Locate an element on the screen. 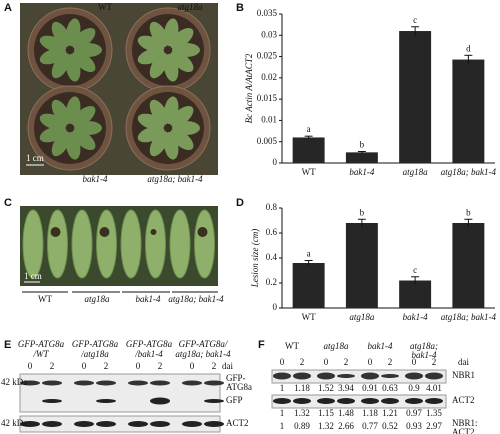 The width and height of the screenshot is (500, 434). band-quantity: 1 is located at coordinates (282, 426).